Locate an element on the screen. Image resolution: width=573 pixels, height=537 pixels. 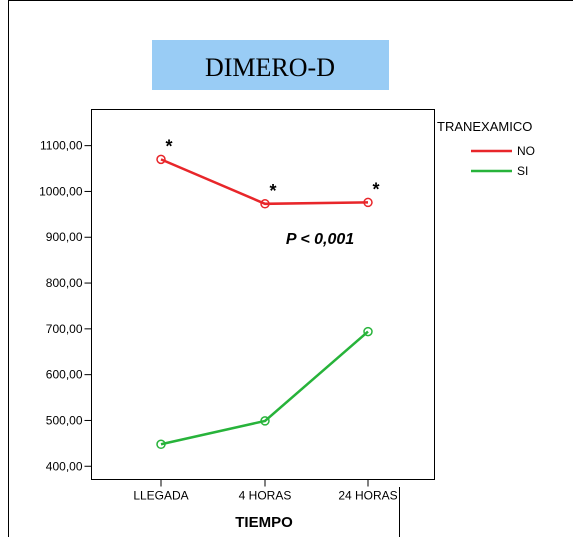
x-tick-label: 4 HORAS is located at coordinates (265, 496).